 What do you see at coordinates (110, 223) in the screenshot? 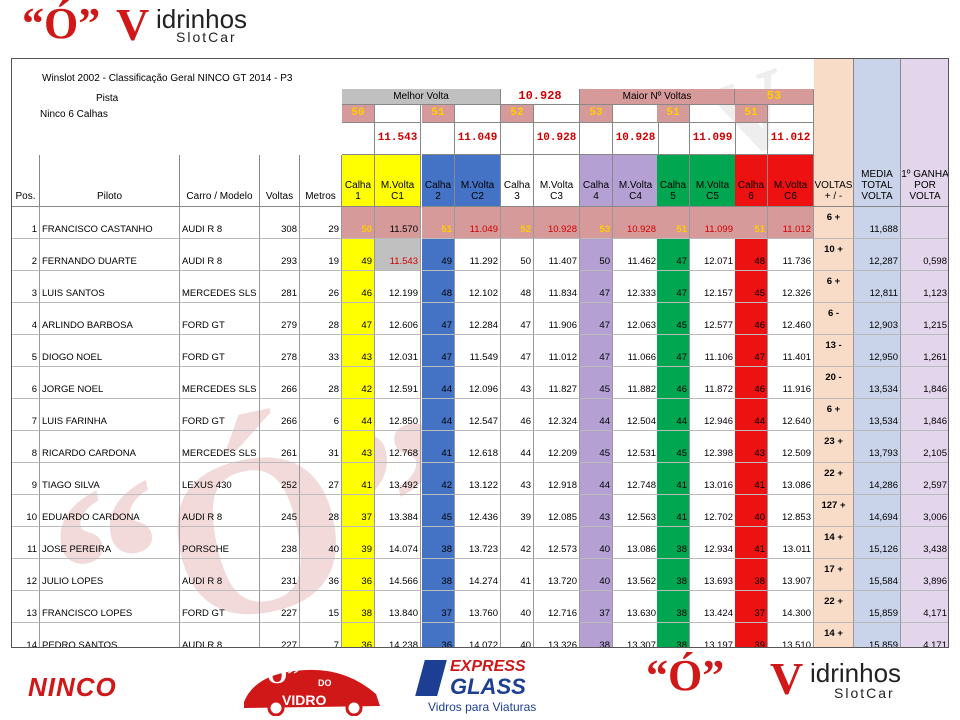
I see `cell-piloto: FRANCISCO CASTANHO` at bounding box center [110, 223].